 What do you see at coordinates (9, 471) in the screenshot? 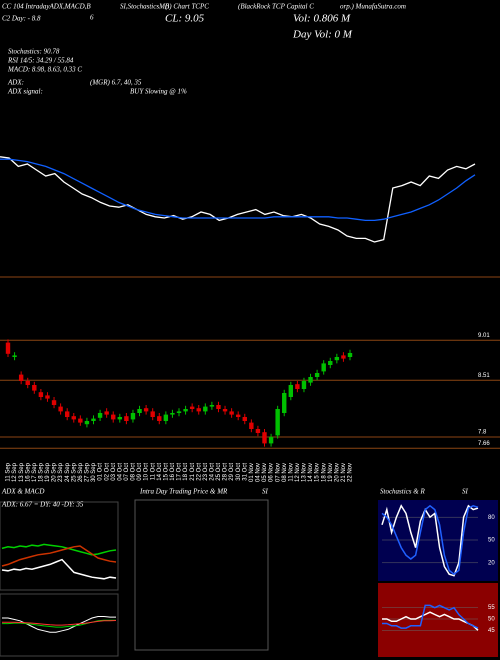
I see `x-tick-label: 11 Sep` at bounding box center [9, 471].